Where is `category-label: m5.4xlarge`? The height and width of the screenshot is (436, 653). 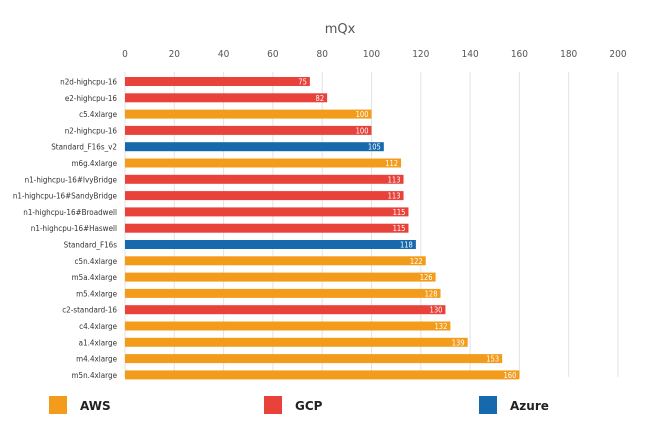
category-label: m5.4xlarge is located at coordinates (97, 293).